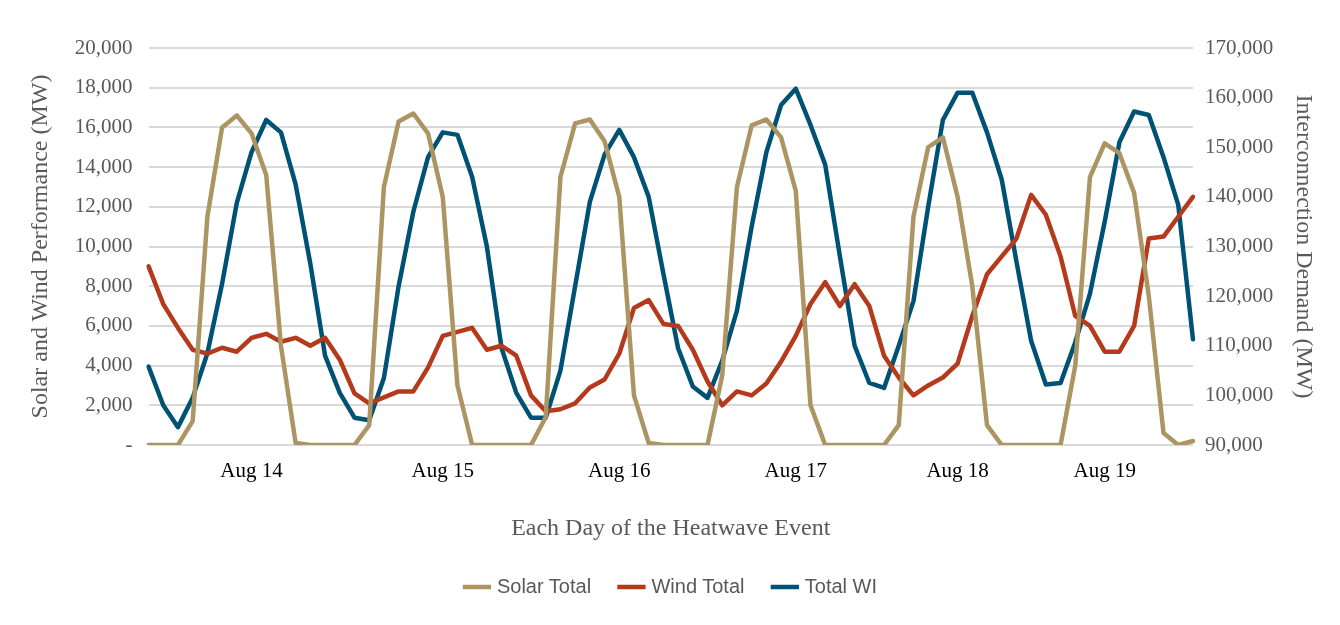 The image size is (1340, 625). Describe the element at coordinates (442, 470) in the screenshot. I see `x-tick-label: Aug 15` at that location.